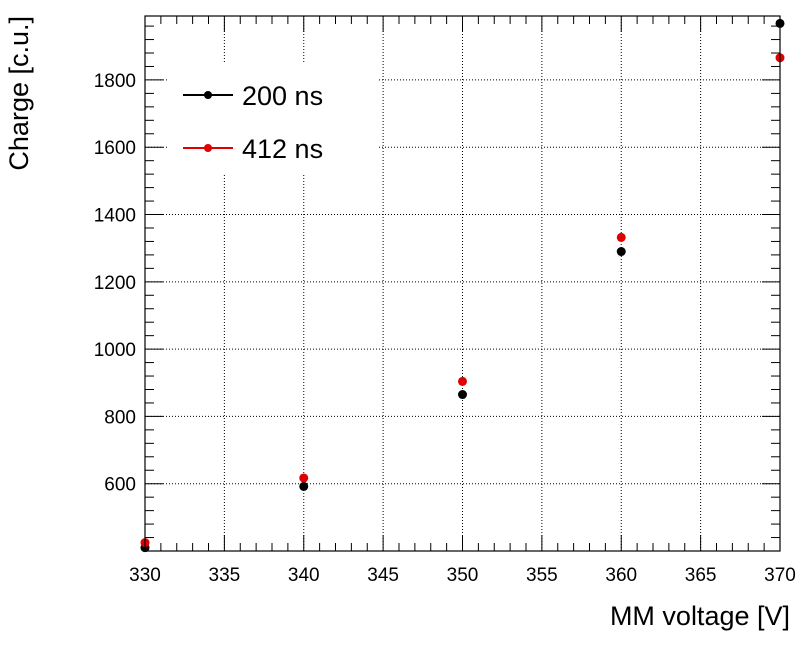 The image size is (806, 649). What do you see at coordinates (208, 148) in the screenshot?
I see `legend-marker-412ns` at bounding box center [208, 148].